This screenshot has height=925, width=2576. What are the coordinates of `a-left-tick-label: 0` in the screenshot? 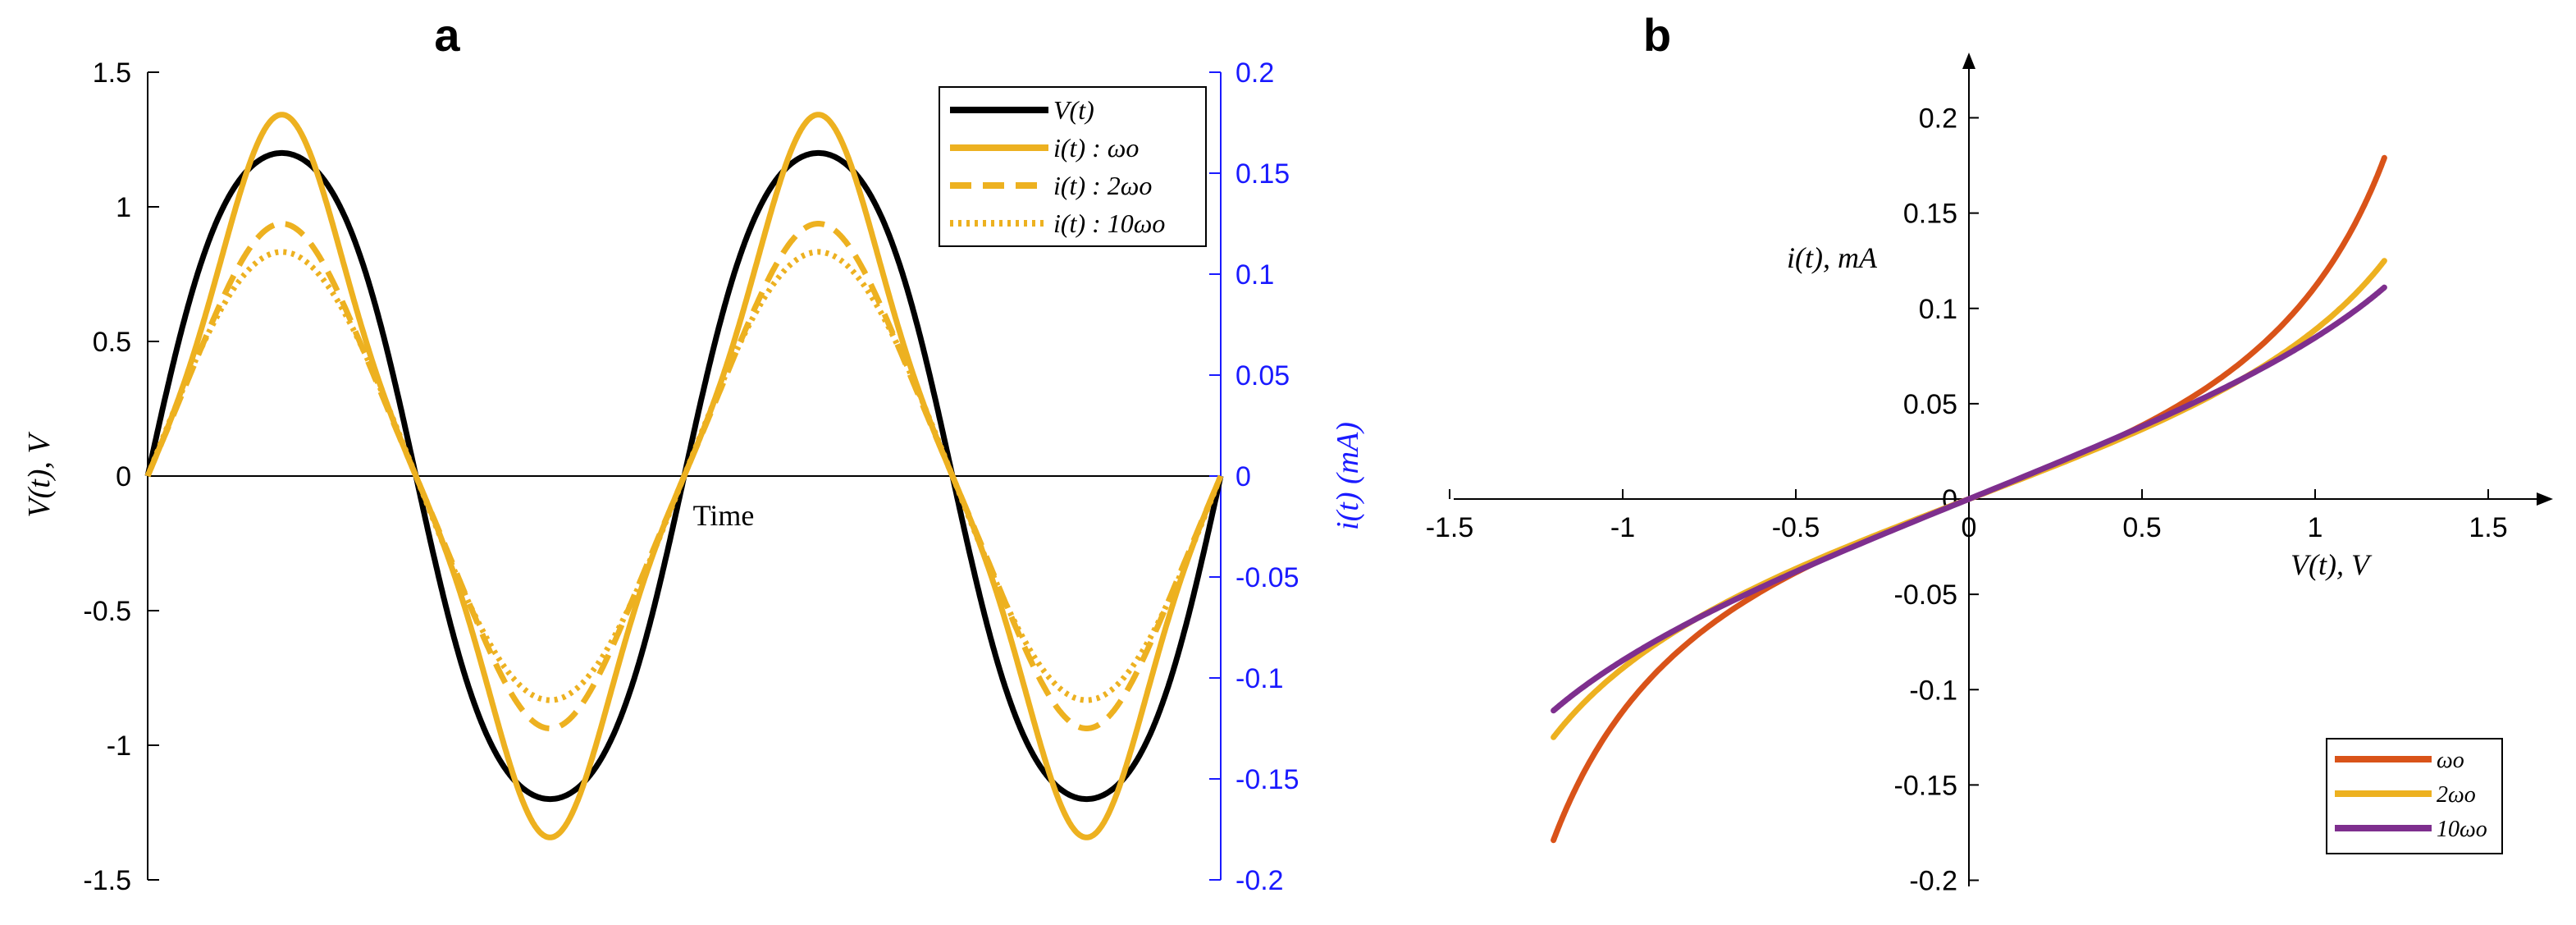 It's located at (123, 476).